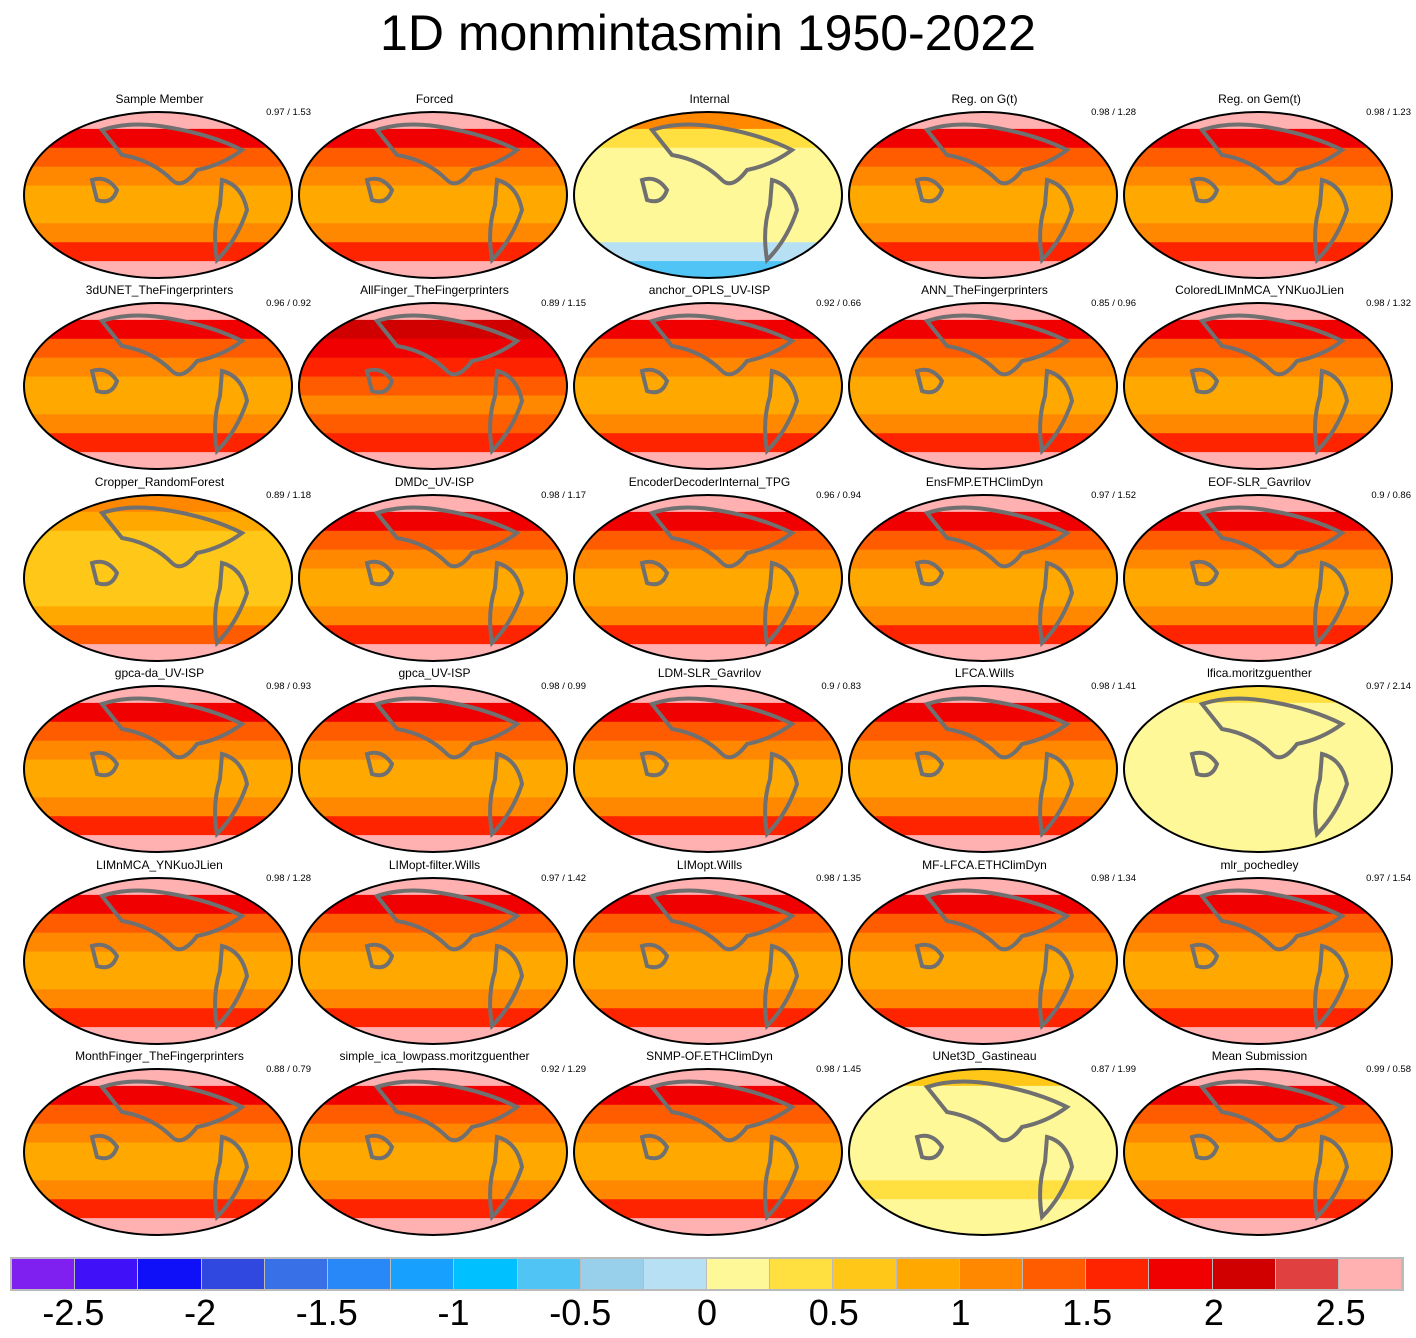 This screenshot has width=1416, height=1338. Describe the element at coordinates (838, 878) in the screenshot. I see `panel-score: 0.98 / 1.35` at that location.